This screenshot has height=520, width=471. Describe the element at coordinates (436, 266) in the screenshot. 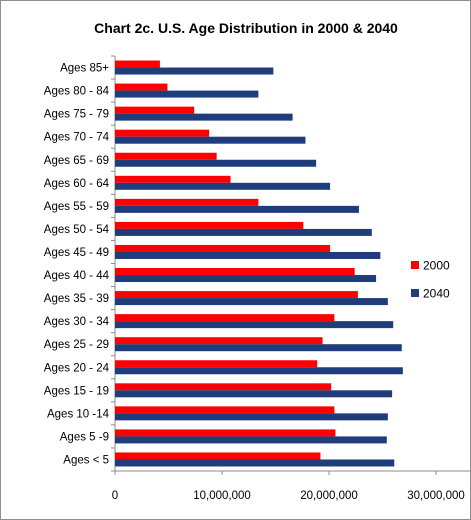

I see `legend-label-2000: 2000` at that location.